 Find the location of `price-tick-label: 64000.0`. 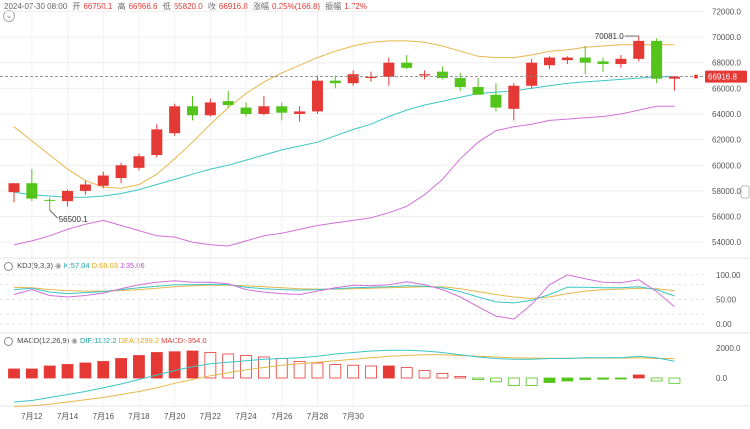

price-tick-label: 64000.0 is located at coordinates (726, 114).